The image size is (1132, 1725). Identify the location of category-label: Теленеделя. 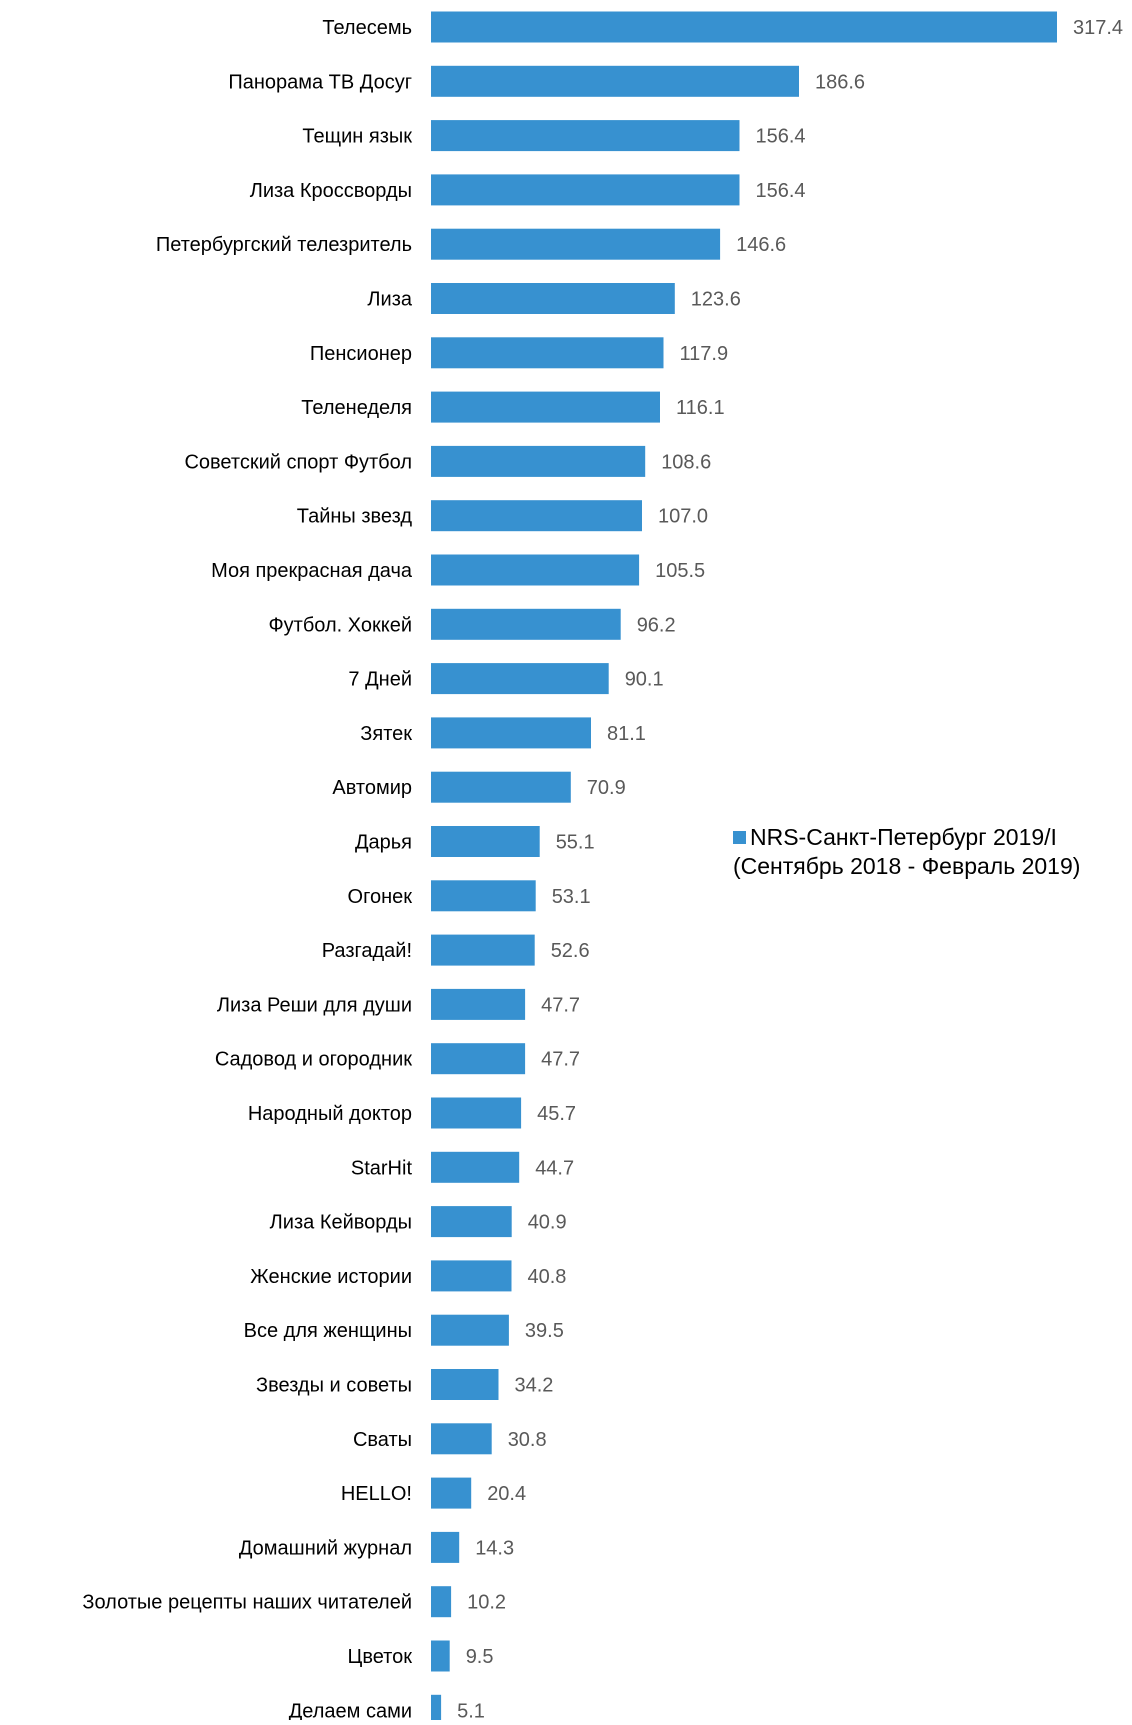
(356, 408).